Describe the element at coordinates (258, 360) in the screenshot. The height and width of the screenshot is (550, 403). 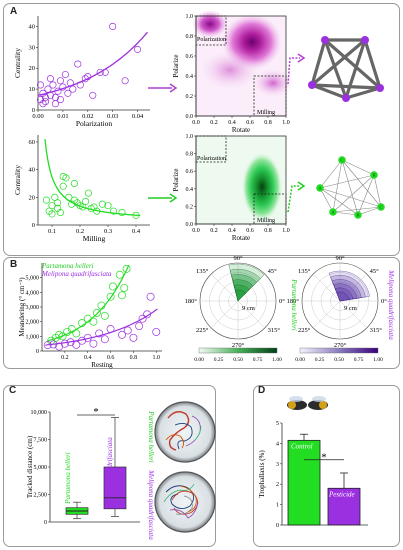
I see `colorbar-tick-label: 0.75` at that location.